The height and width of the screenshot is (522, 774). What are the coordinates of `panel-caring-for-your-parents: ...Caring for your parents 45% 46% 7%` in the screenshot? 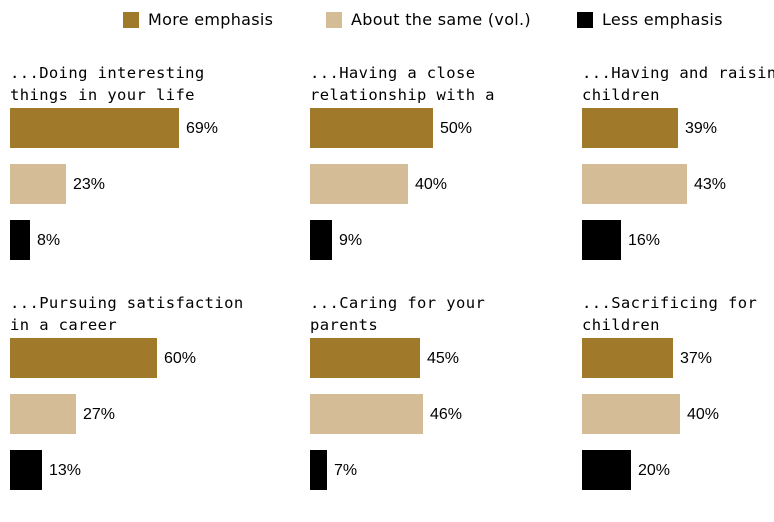 It's located at (435, 407).